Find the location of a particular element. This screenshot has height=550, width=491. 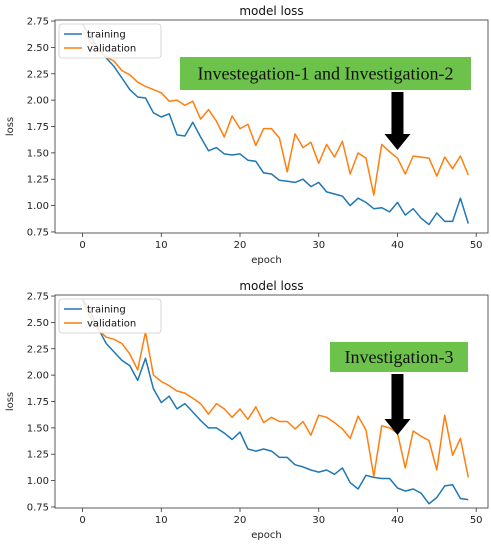

annotation-text: Investegation-1 and Investigation-2 is located at coordinates (326, 74).